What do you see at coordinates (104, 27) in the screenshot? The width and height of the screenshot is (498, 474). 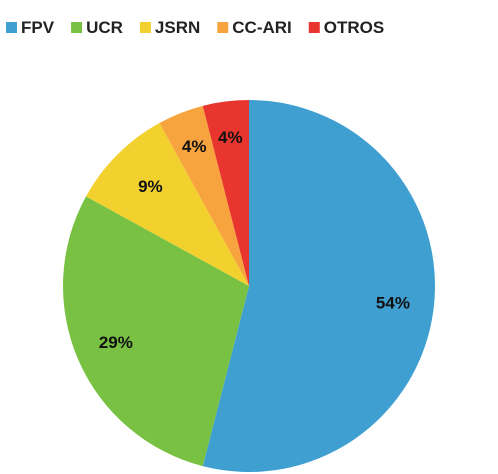 I see `legend-label: UCR` at bounding box center [104, 27].